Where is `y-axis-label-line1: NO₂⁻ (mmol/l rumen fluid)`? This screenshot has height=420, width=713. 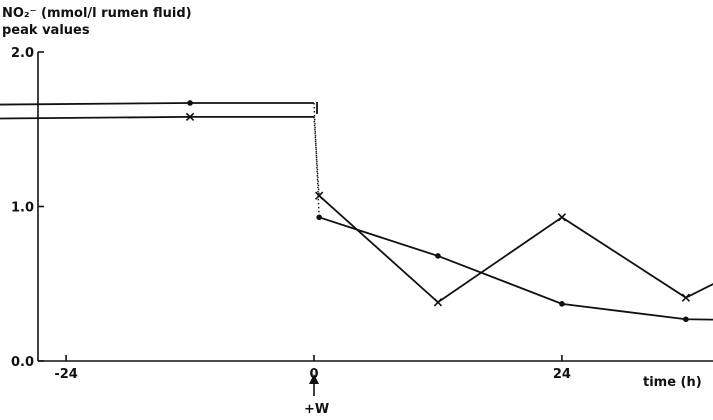 y-axis-label-line1: NO₂⁻ (mmol/l rumen fluid) is located at coordinates (97, 13).